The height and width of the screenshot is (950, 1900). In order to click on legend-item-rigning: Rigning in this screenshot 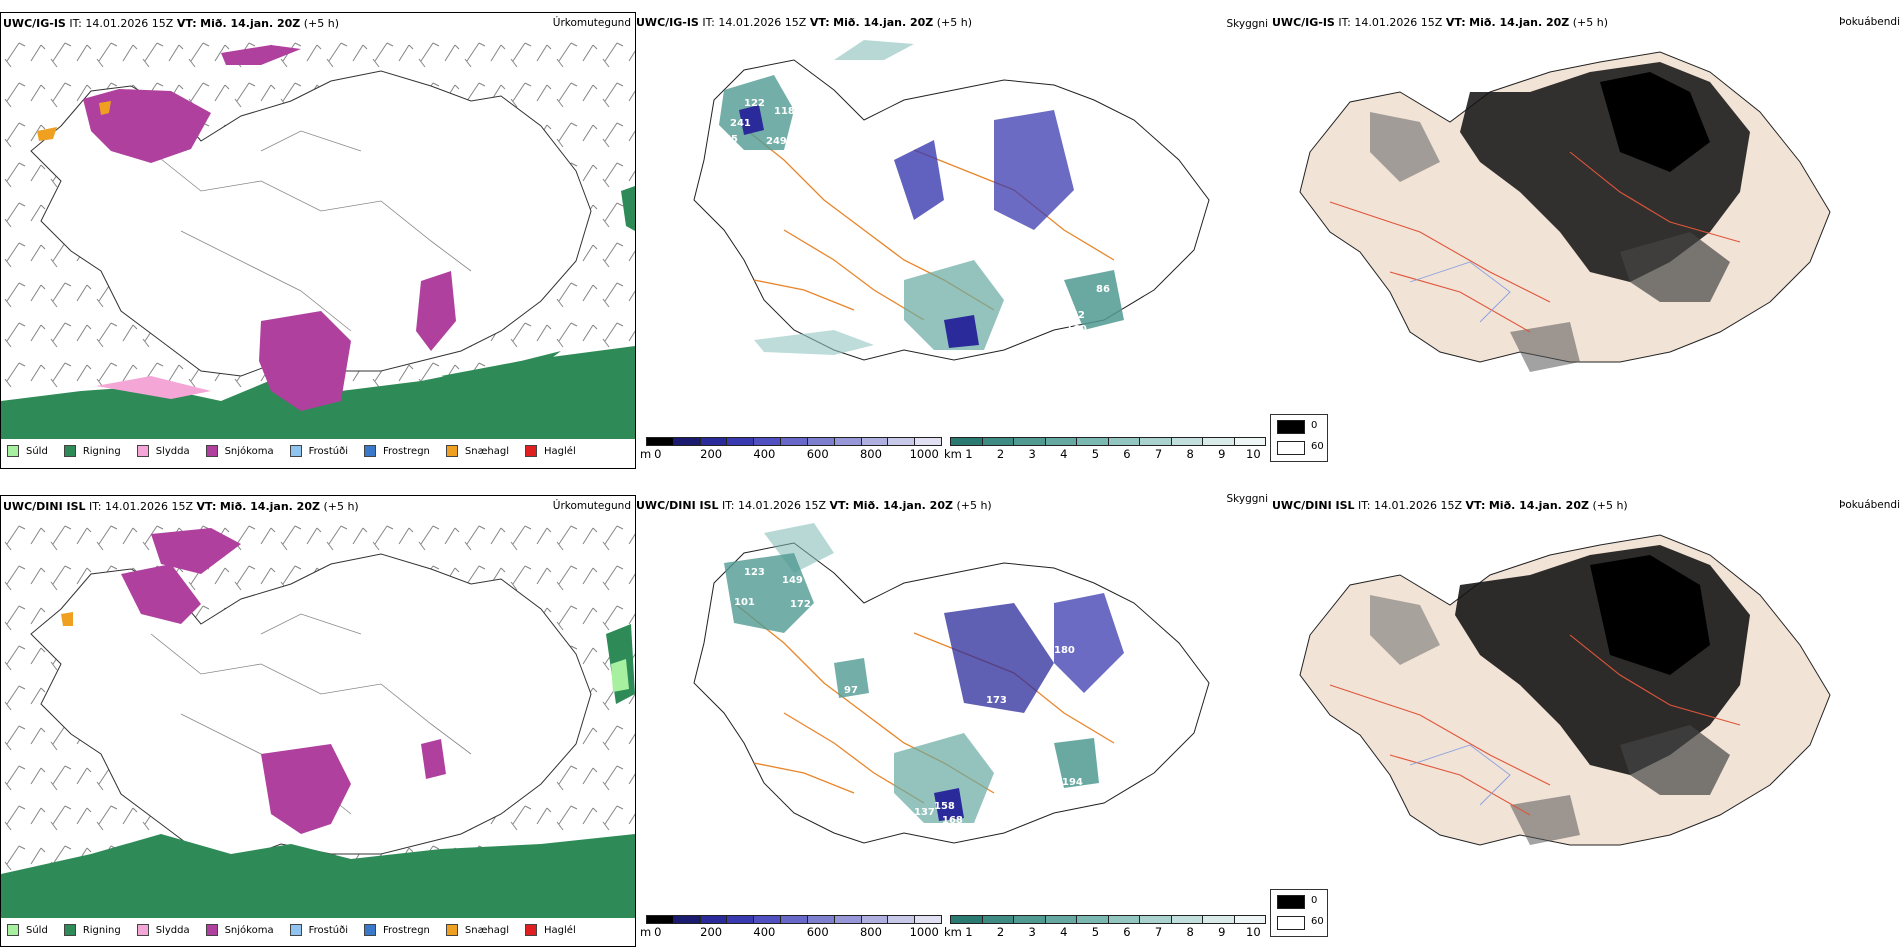, I will do `click(92, 451)`.